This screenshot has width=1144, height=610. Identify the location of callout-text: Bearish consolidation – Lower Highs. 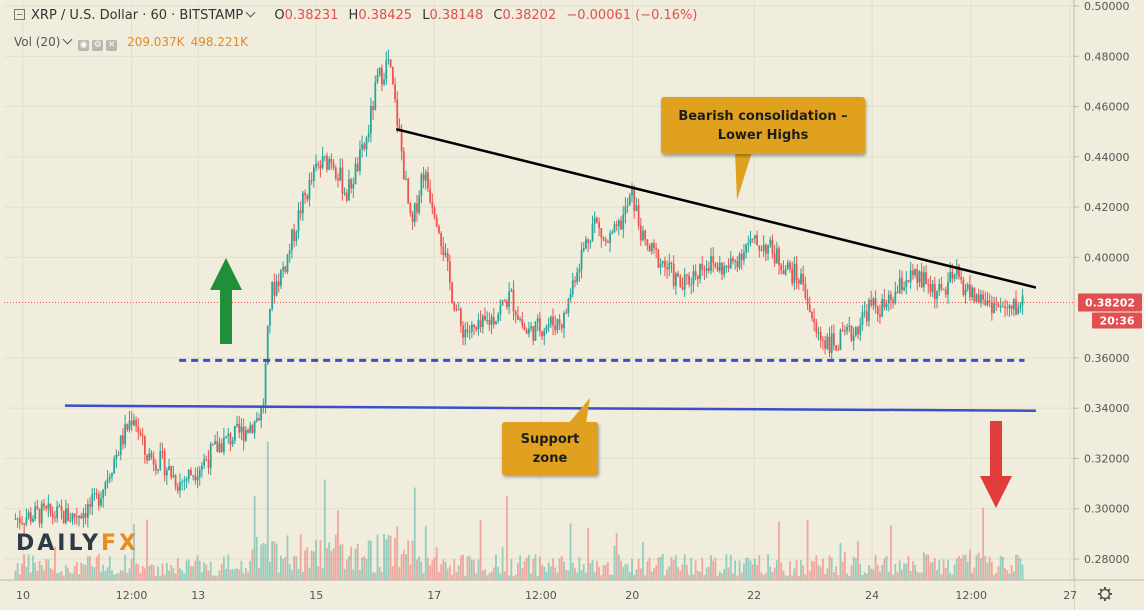
(763, 125).